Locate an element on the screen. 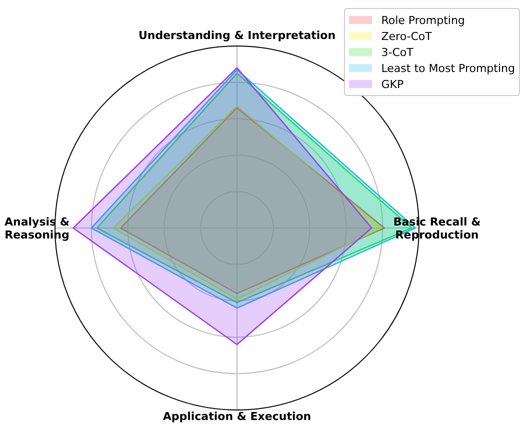 This screenshot has height=426, width=520. legend-label: Zero-CoT is located at coordinates (406, 36).